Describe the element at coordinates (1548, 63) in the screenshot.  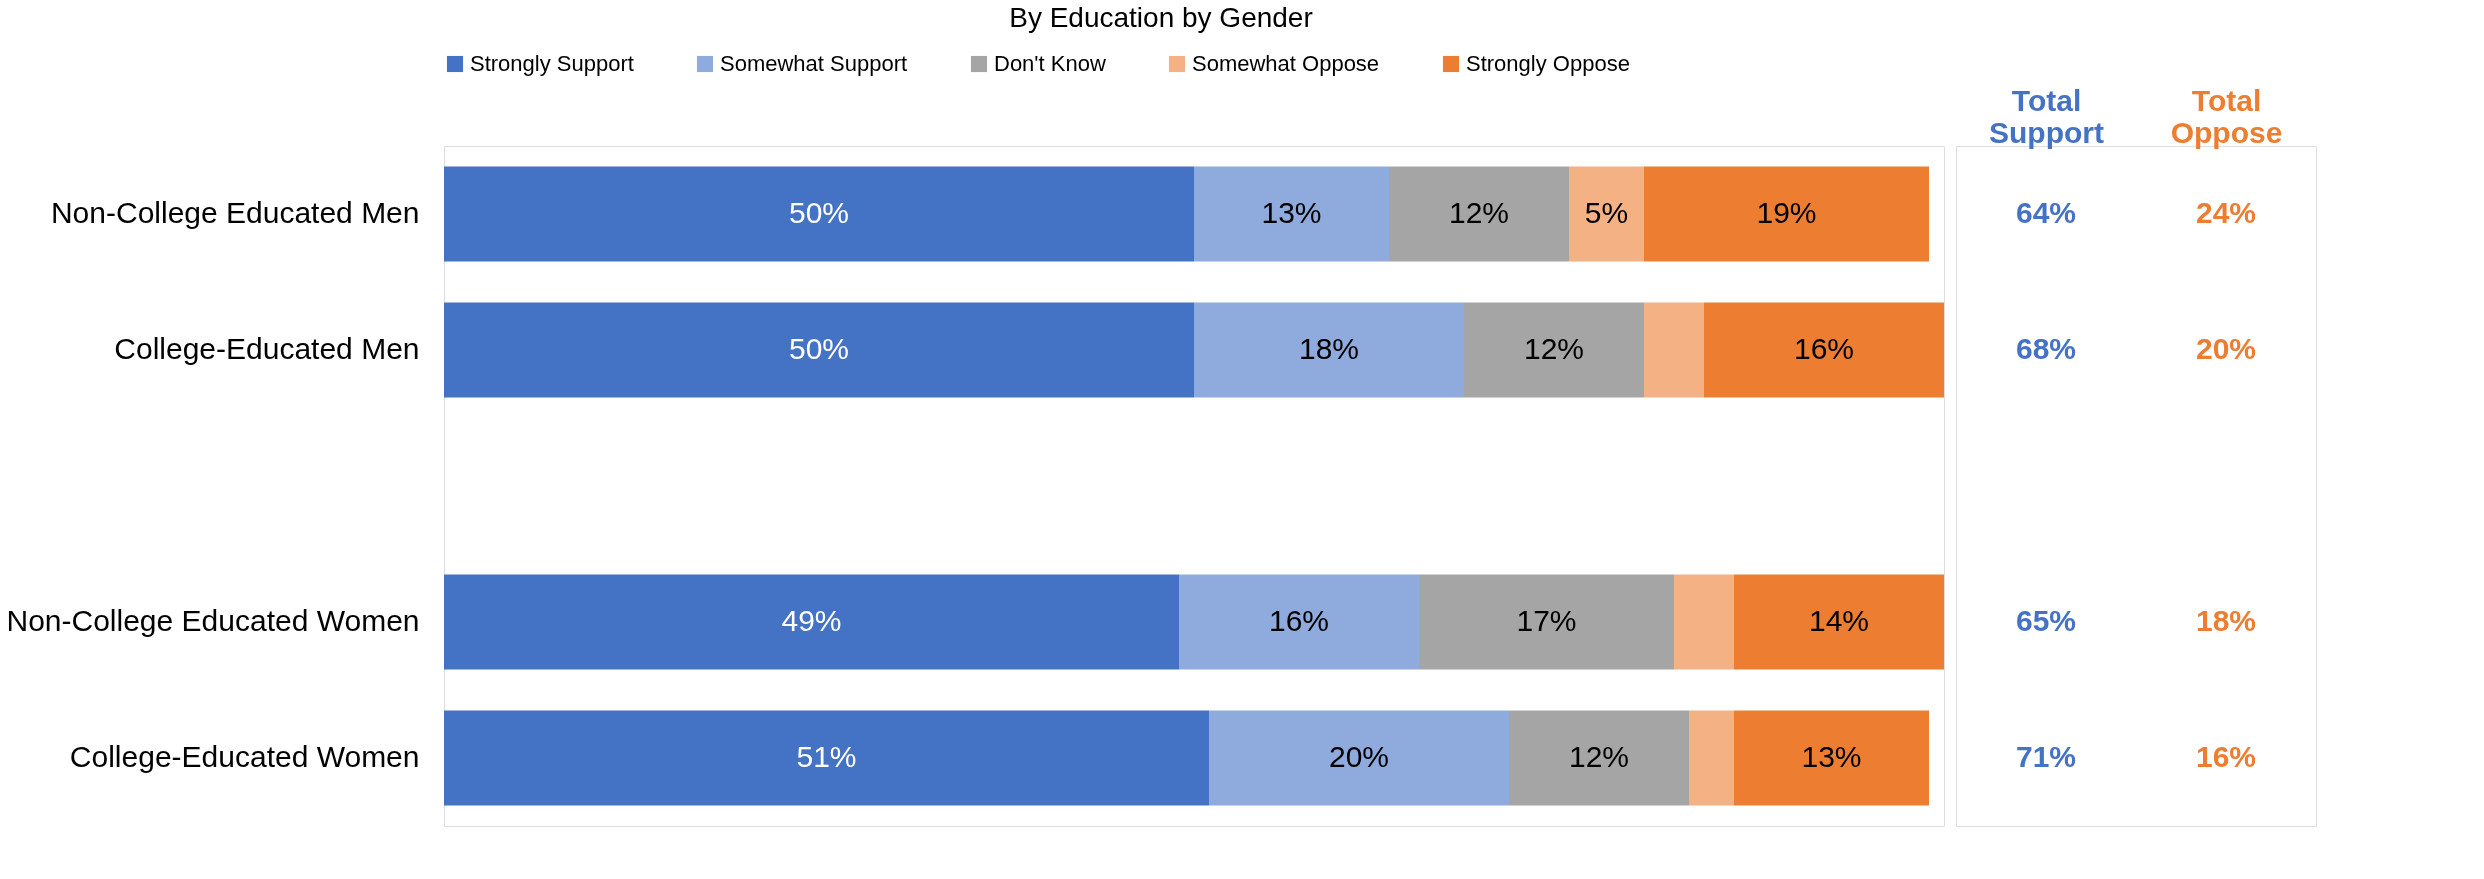
I see `legend-label: Strongly Oppose` at that location.